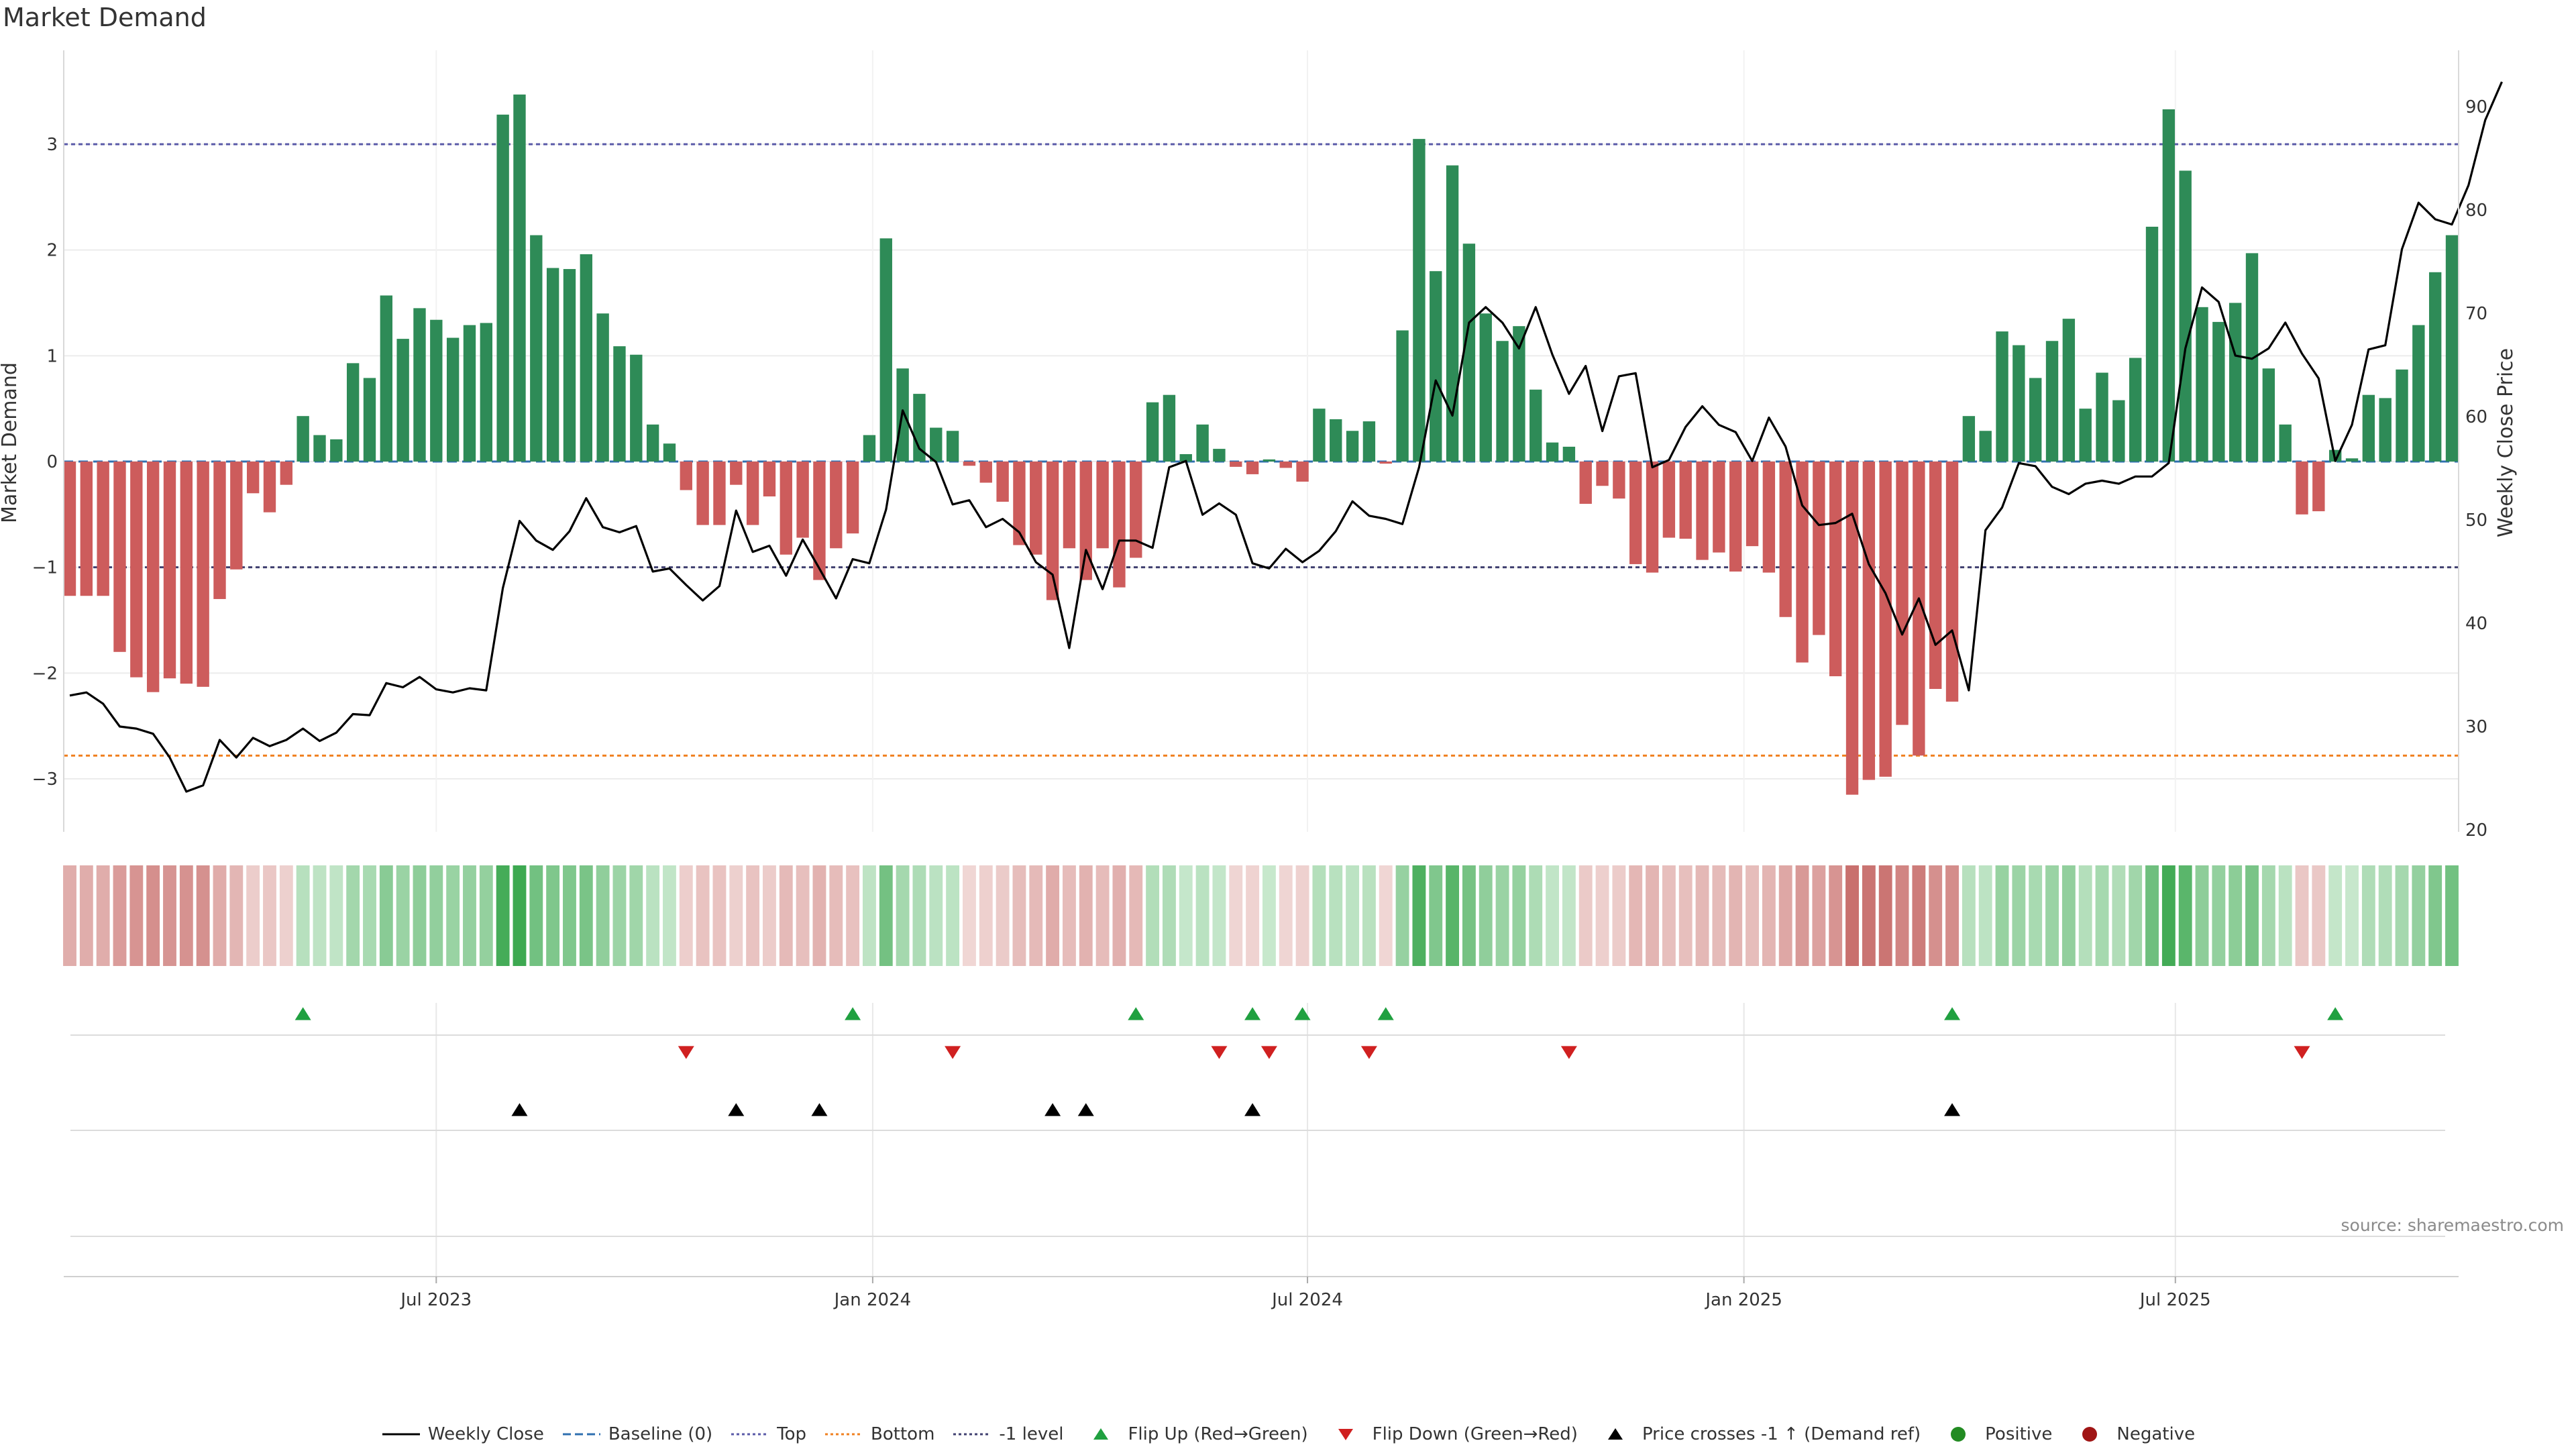 The width and height of the screenshot is (2576, 1449). I want to click on y2-tick-label: 60, so click(2476, 417).